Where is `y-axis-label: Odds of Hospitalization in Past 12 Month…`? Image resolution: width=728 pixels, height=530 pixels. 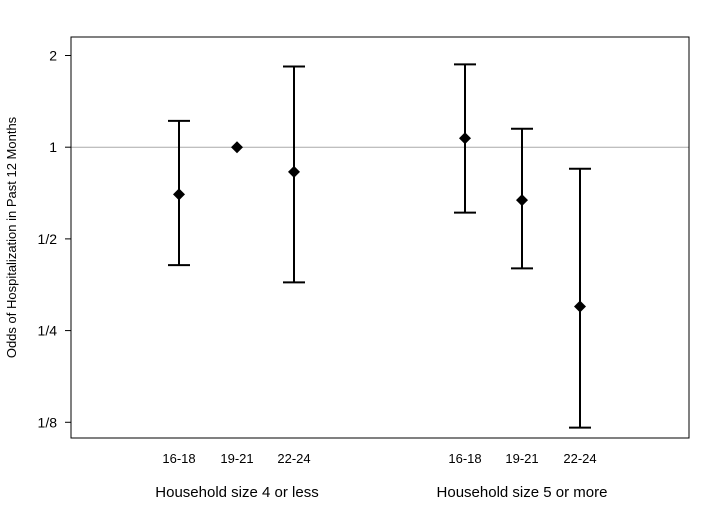 y-axis-label: Odds of Hospitalization in Past 12 Month… is located at coordinates (11, 237).